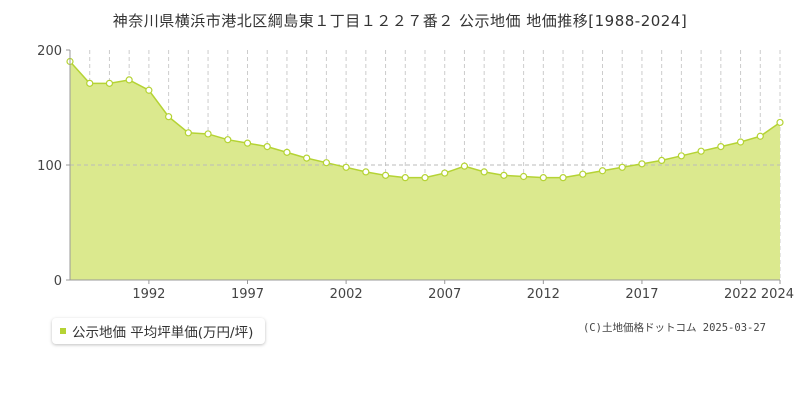  Describe the element at coordinates (49, 166) in the screenshot. I see `y-tick-label: 100` at that location.